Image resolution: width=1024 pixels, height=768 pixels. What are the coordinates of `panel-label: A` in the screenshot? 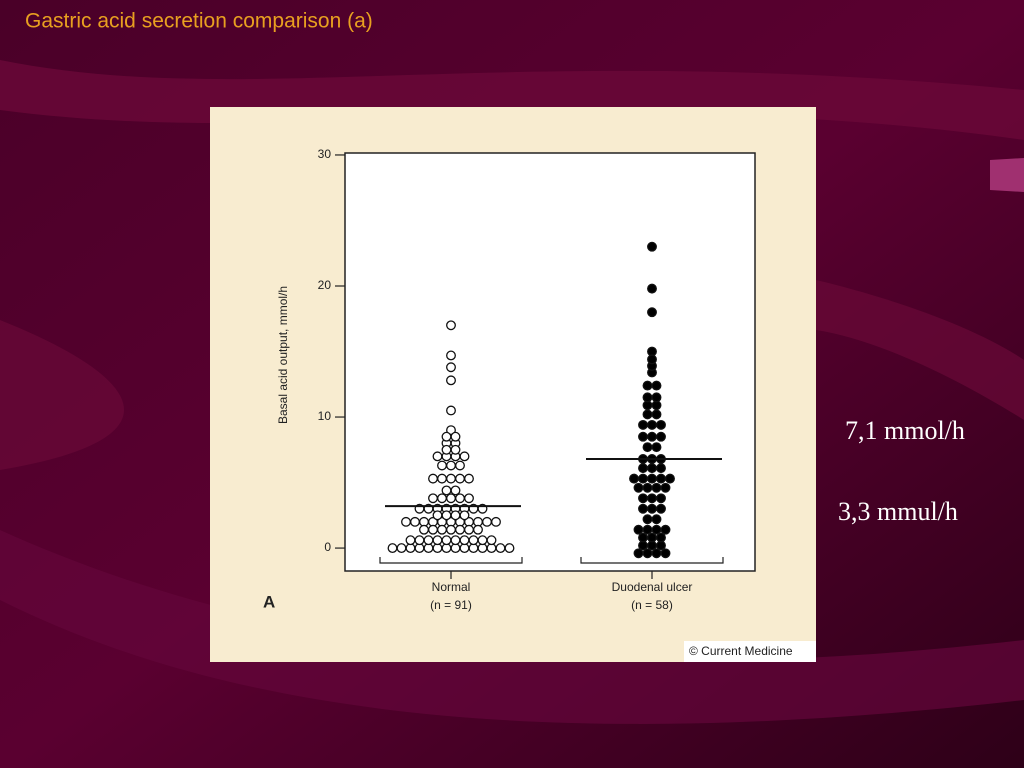 It's located at (269, 601).